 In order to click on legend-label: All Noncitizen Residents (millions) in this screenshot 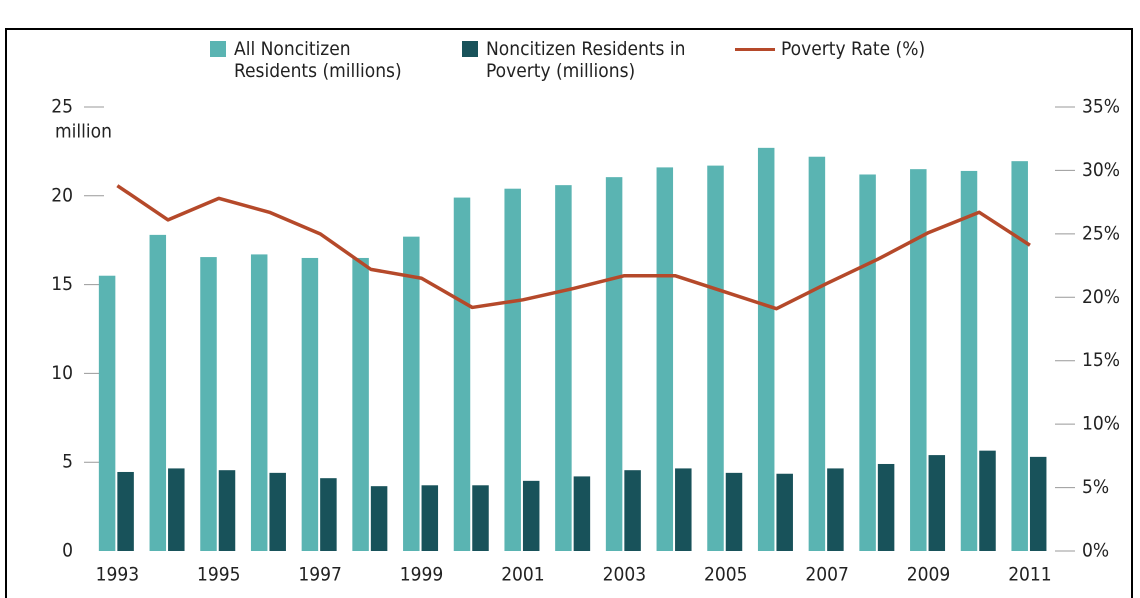, I will do `click(318, 60)`.